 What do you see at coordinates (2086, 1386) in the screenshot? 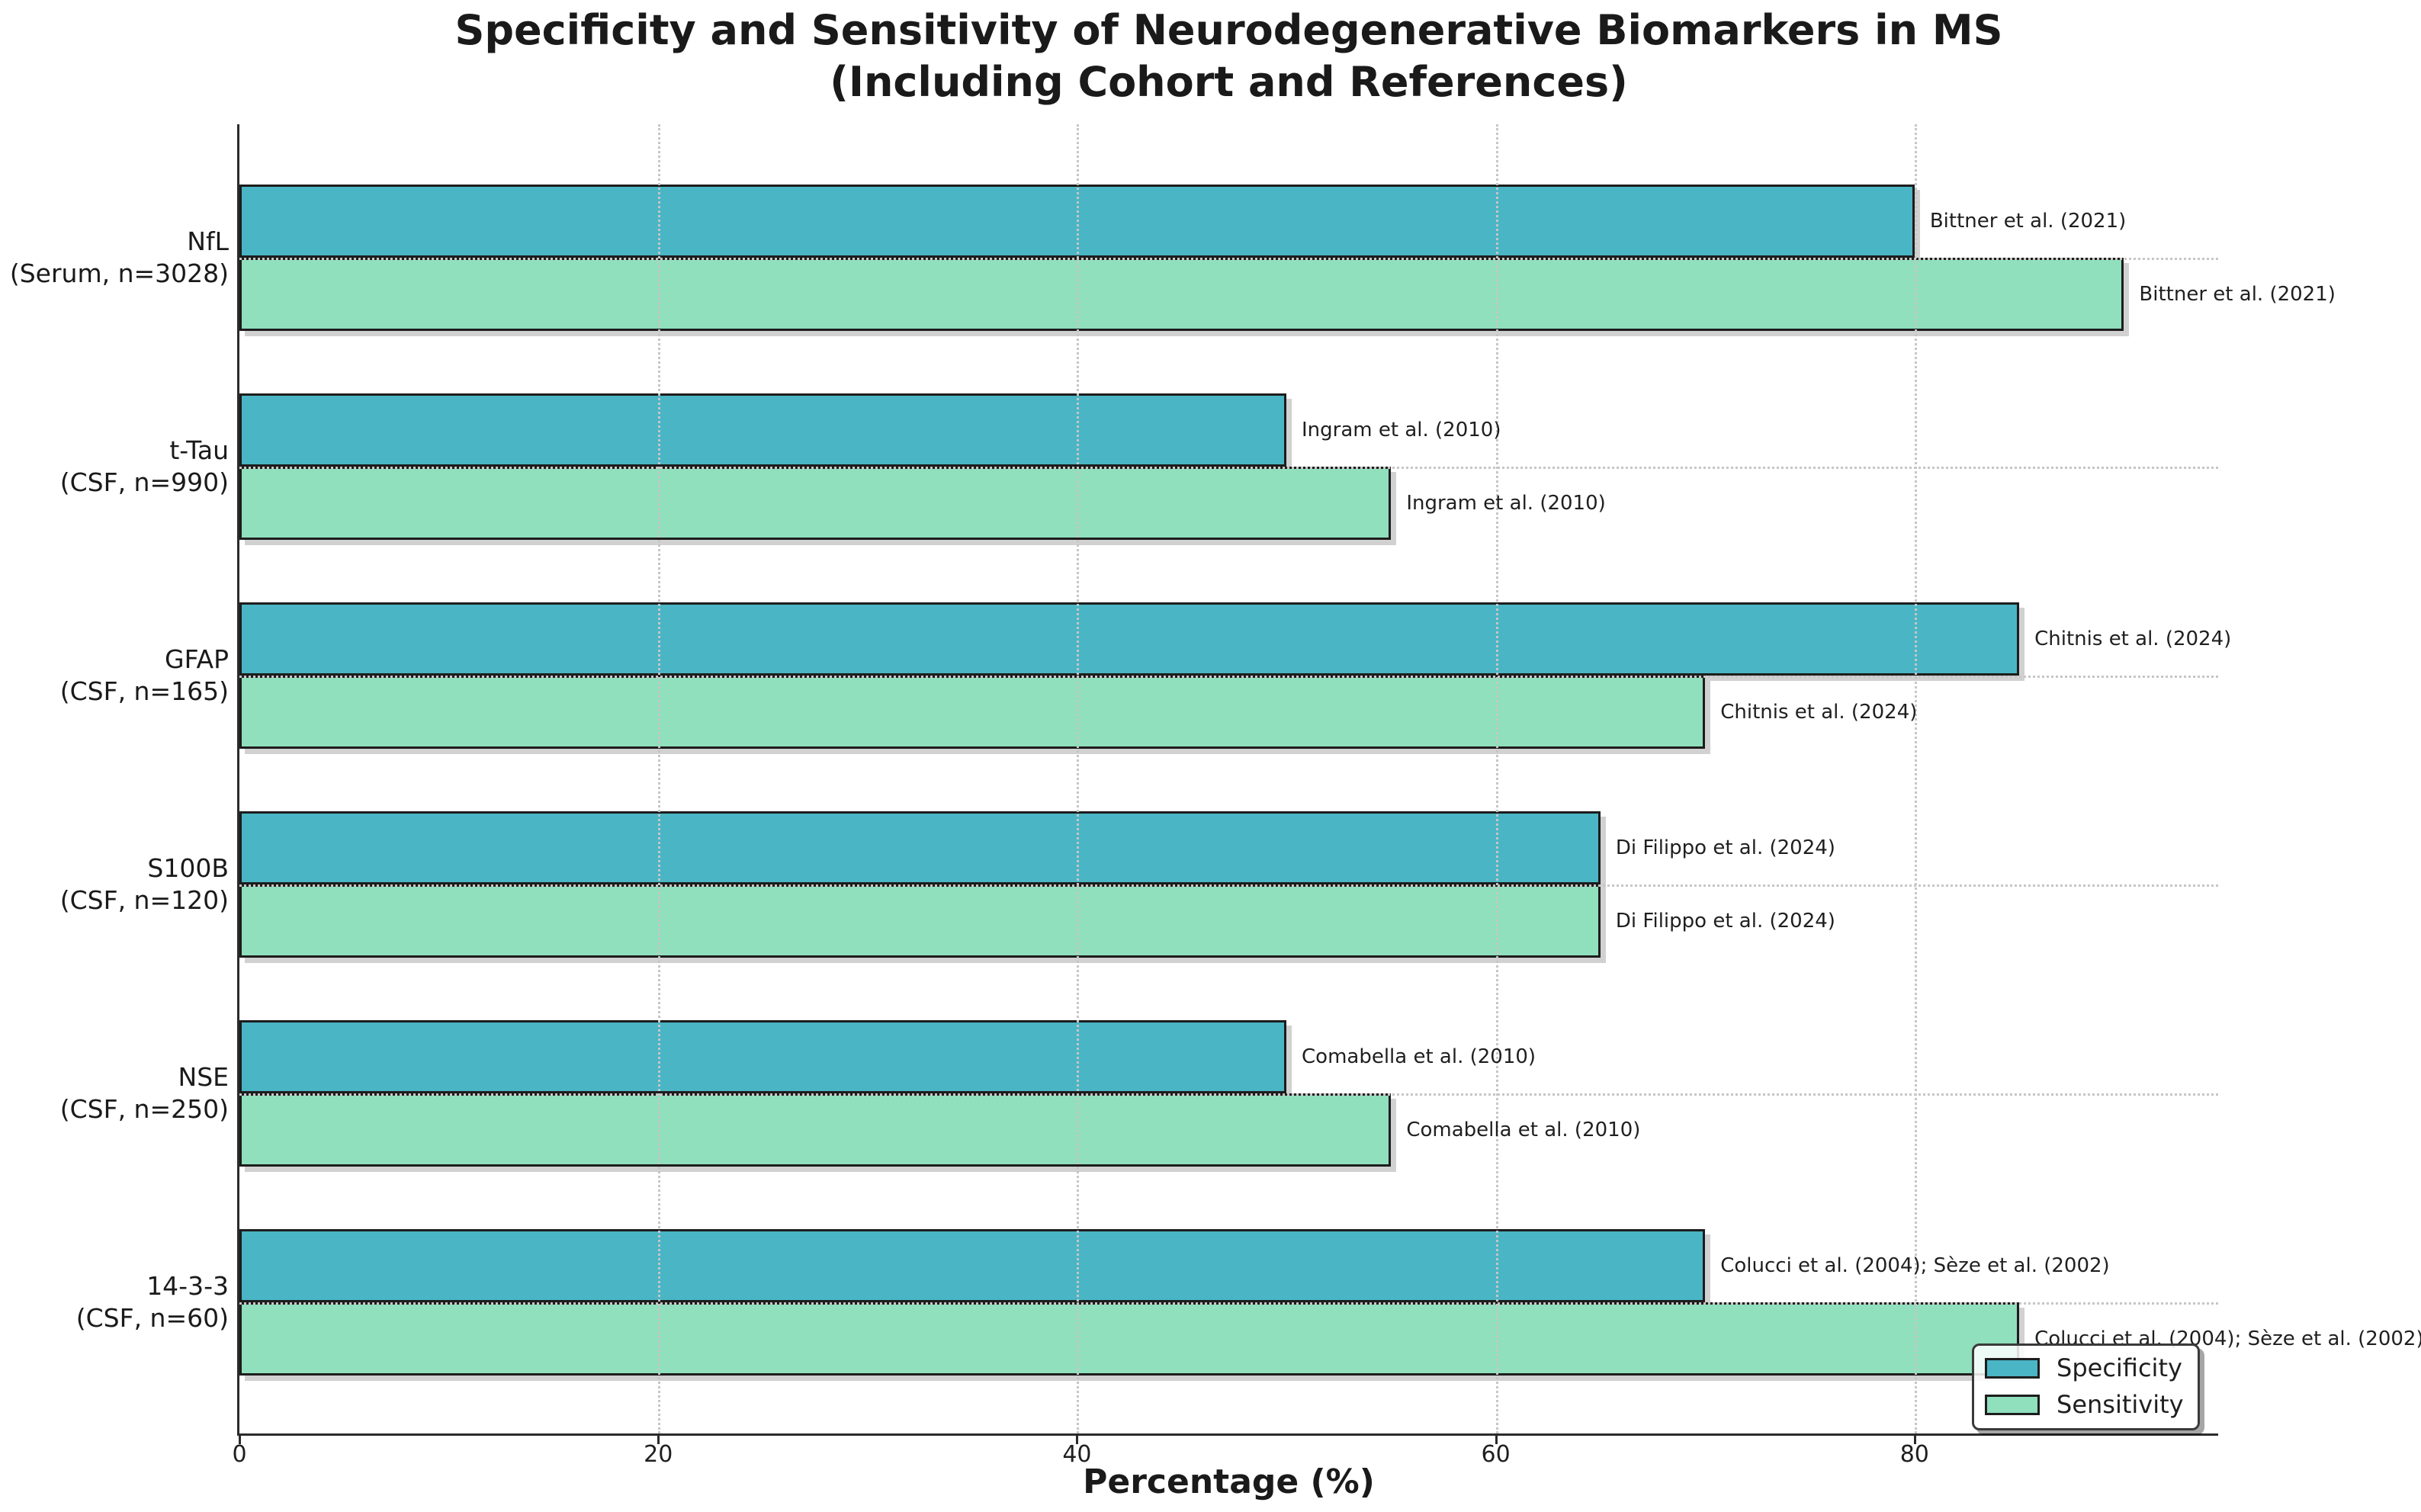
I see `legend: Specificity Sensitivity` at bounding box center [2086, 1386].